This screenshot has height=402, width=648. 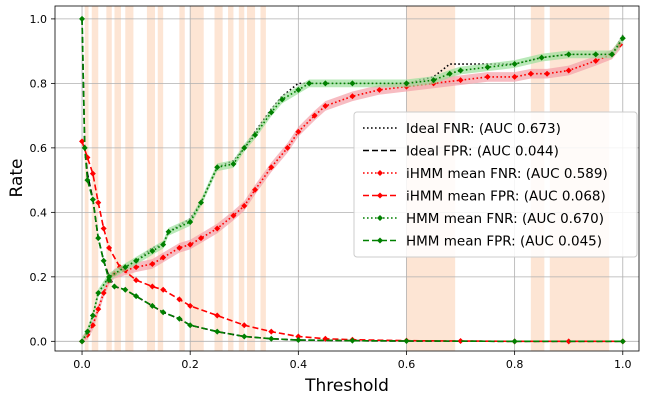 I want to click on y-tick-label-5: 1.0, so click(x=39, y=19).